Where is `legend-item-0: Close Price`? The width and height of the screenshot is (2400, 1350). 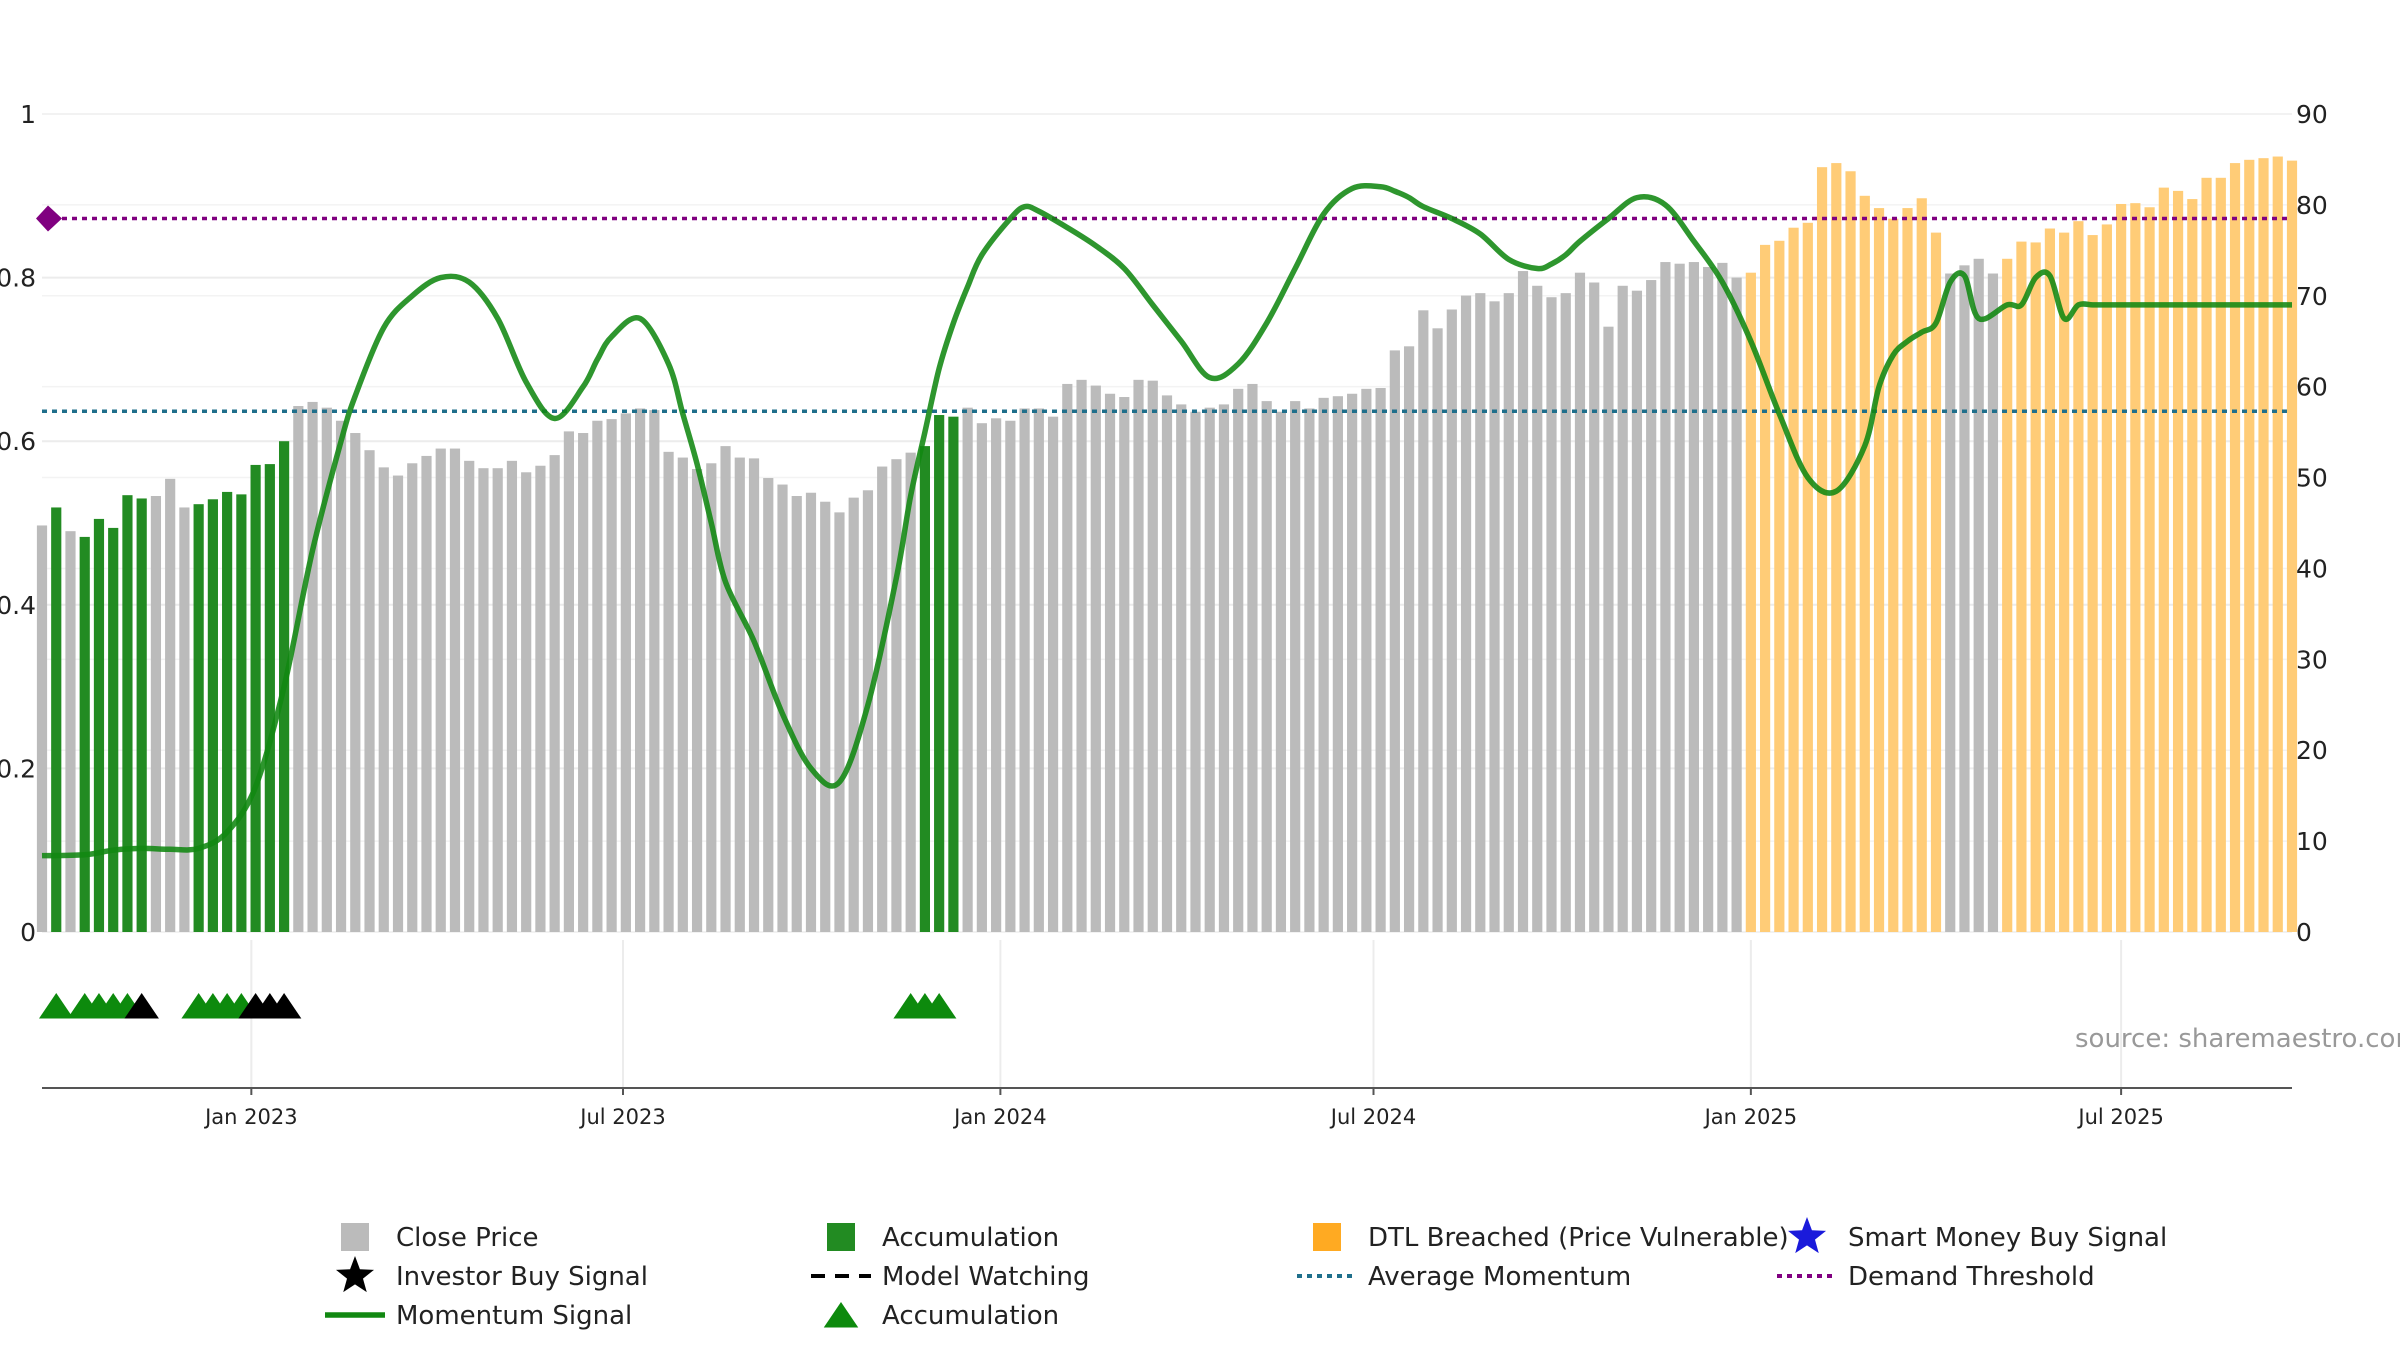 legend-item-0: Close Price is located at coordinates (440, 1238).